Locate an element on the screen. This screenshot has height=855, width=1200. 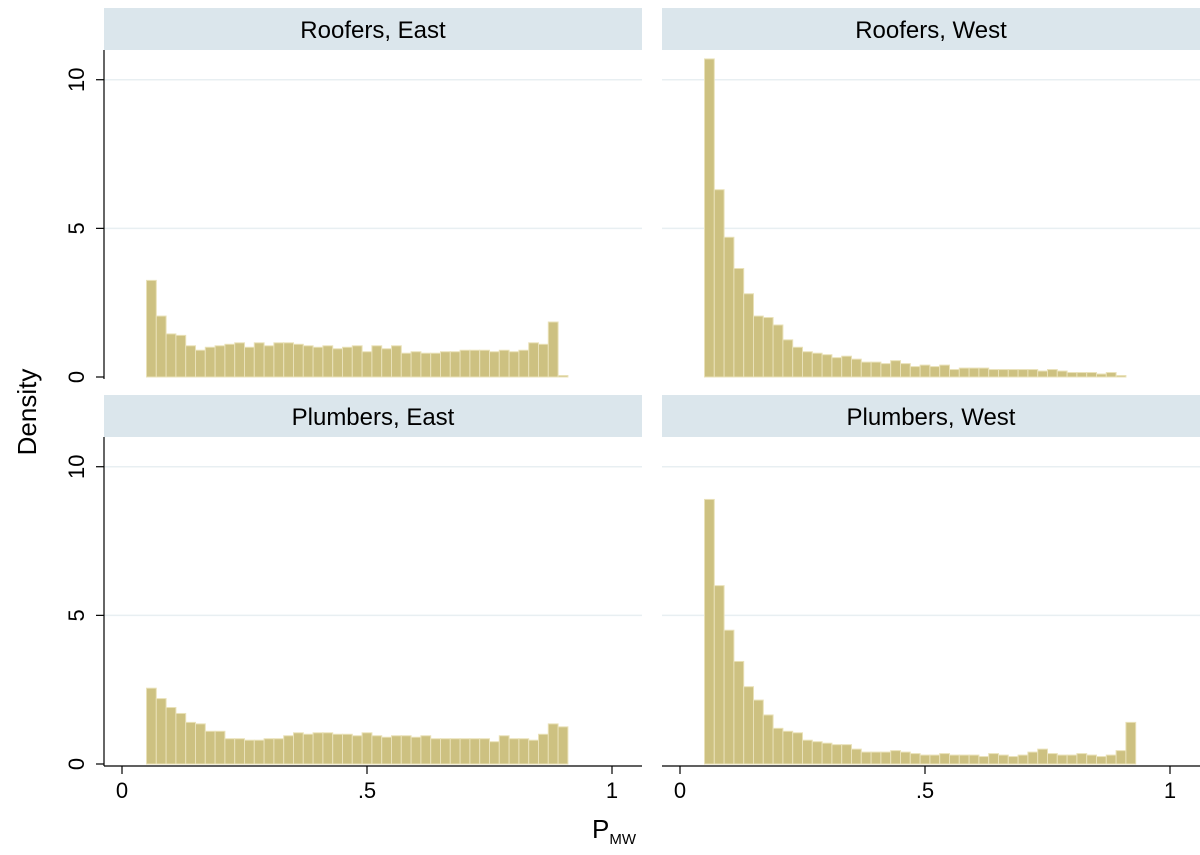
panel-strip is located at coordinates (373, 29).